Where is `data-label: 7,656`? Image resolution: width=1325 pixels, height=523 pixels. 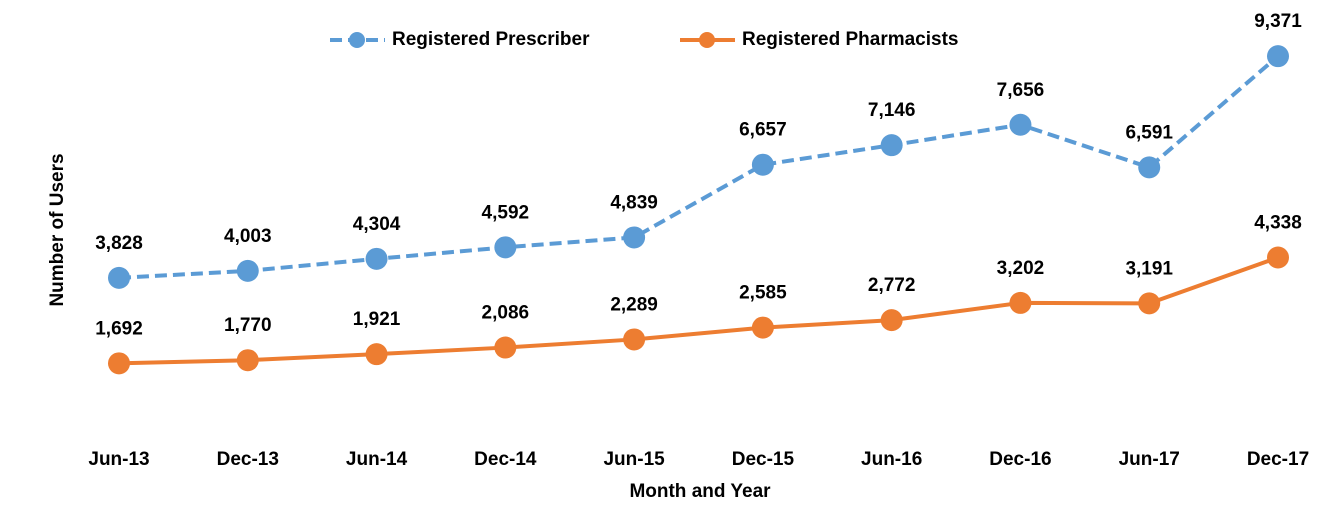
data-label: 7,656 is located at coordinates (1021, 90).